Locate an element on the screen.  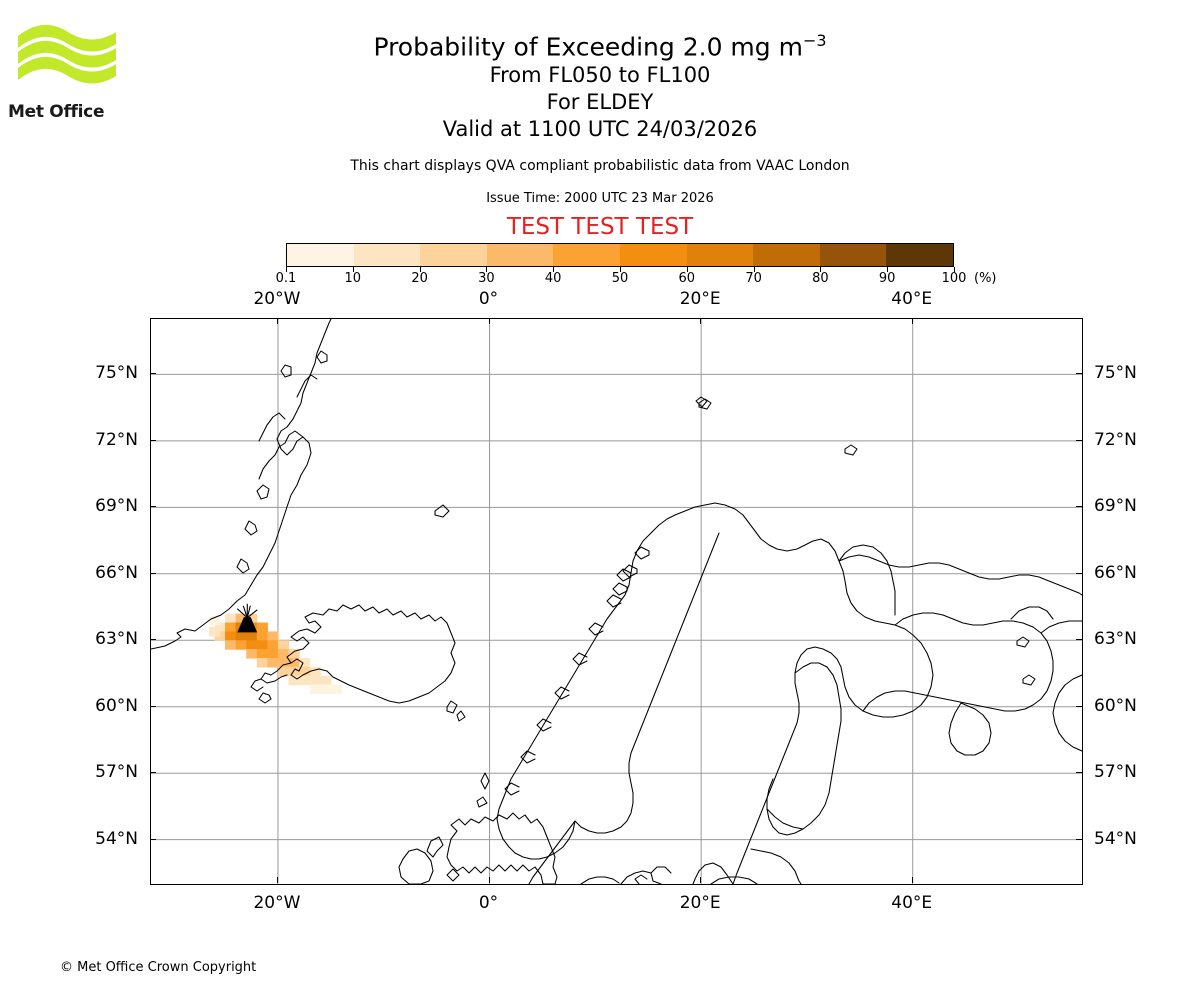
lat-label-left: 54°N is located at coordinates (116, 838).